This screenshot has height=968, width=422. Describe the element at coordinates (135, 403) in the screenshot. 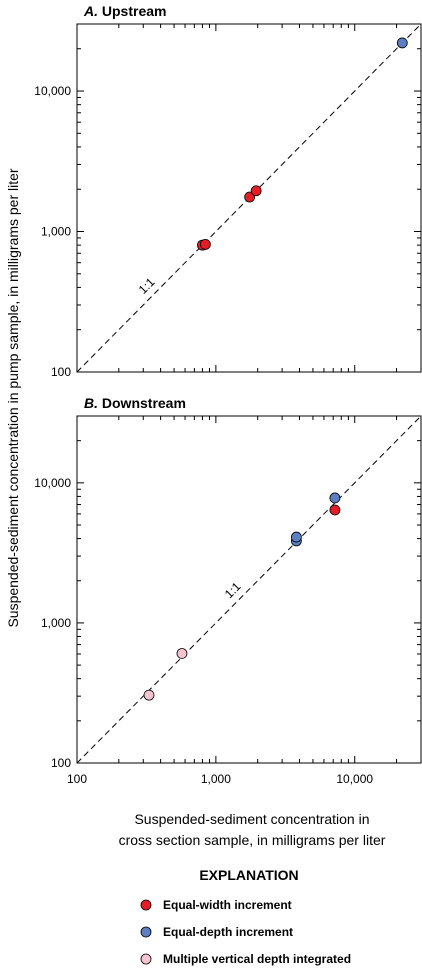

I see `panel-b-title: B. Downstream` at that location.